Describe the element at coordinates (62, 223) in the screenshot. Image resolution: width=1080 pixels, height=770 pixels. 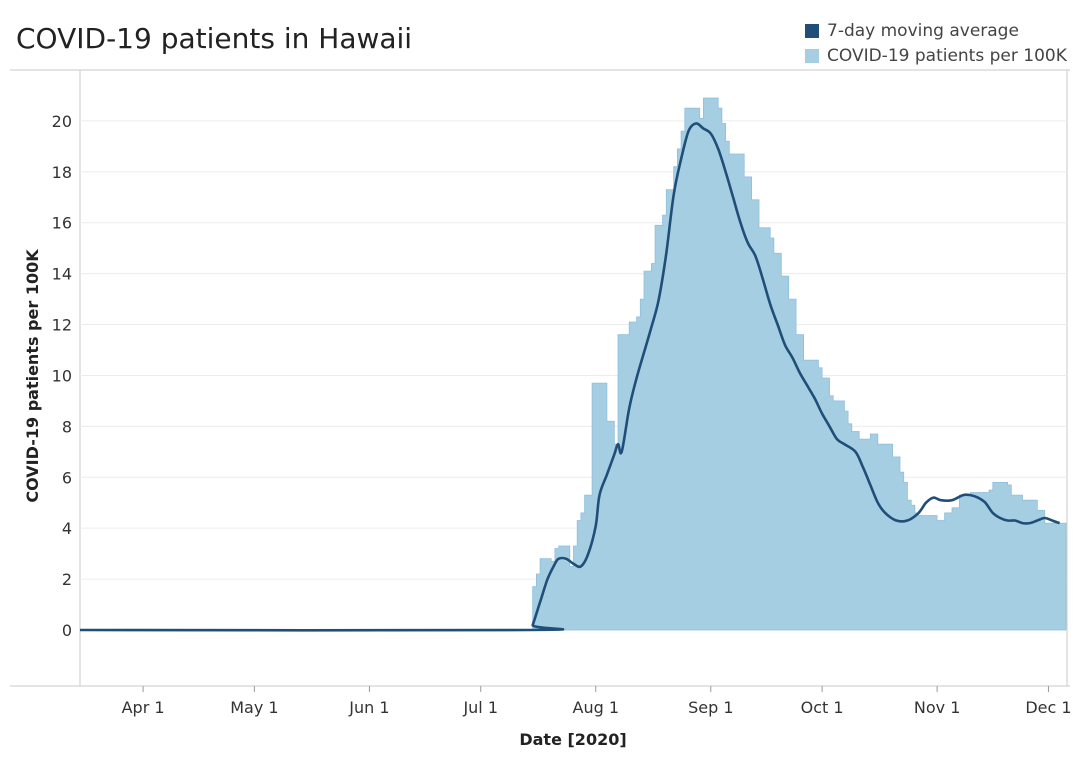
I see `y-tick-label: 16` at that location.